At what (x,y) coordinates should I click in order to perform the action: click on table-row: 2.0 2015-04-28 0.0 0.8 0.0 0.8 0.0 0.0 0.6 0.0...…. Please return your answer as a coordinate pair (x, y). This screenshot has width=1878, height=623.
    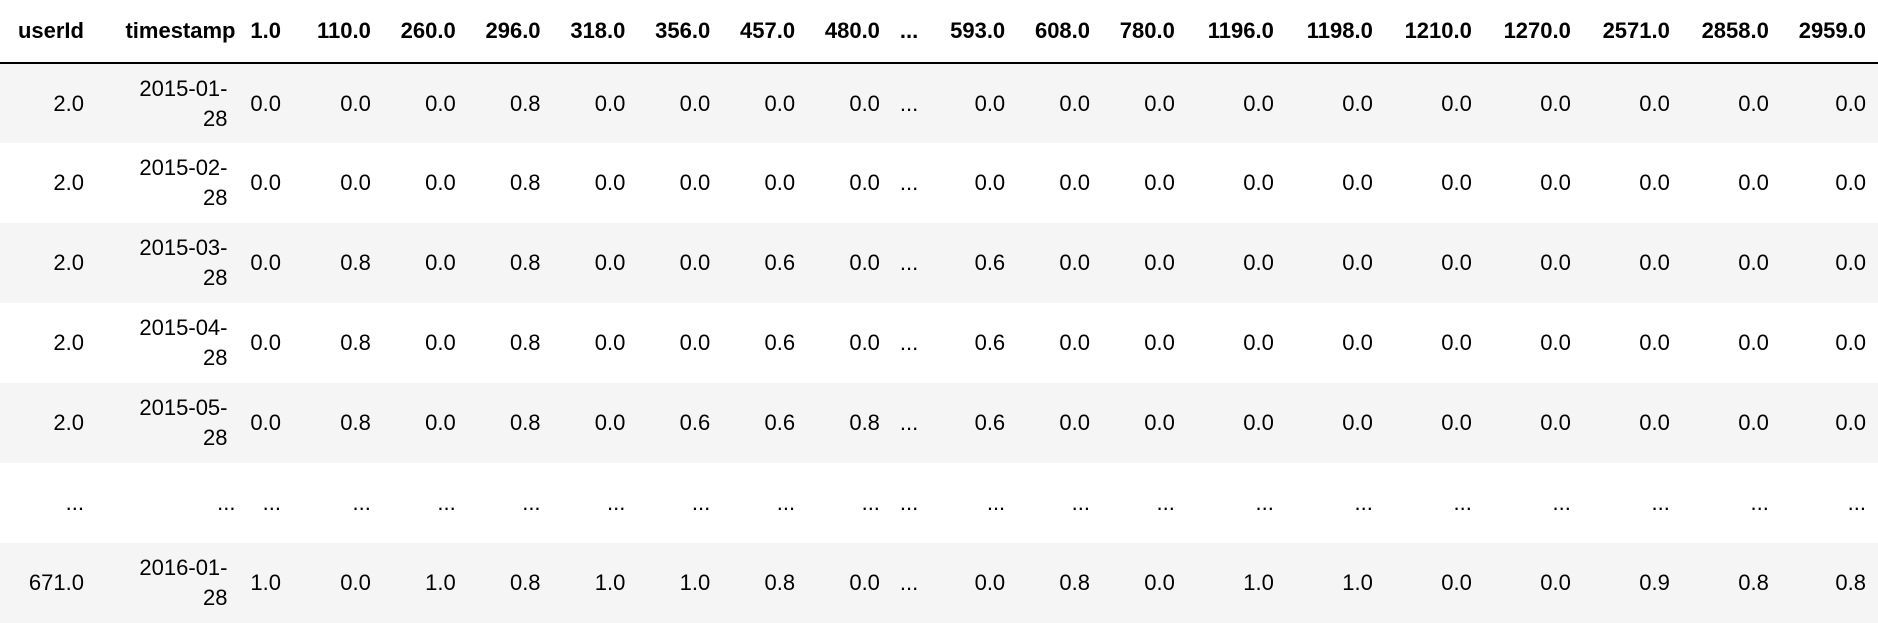
    Looking at the image, I should click on (939, 343).